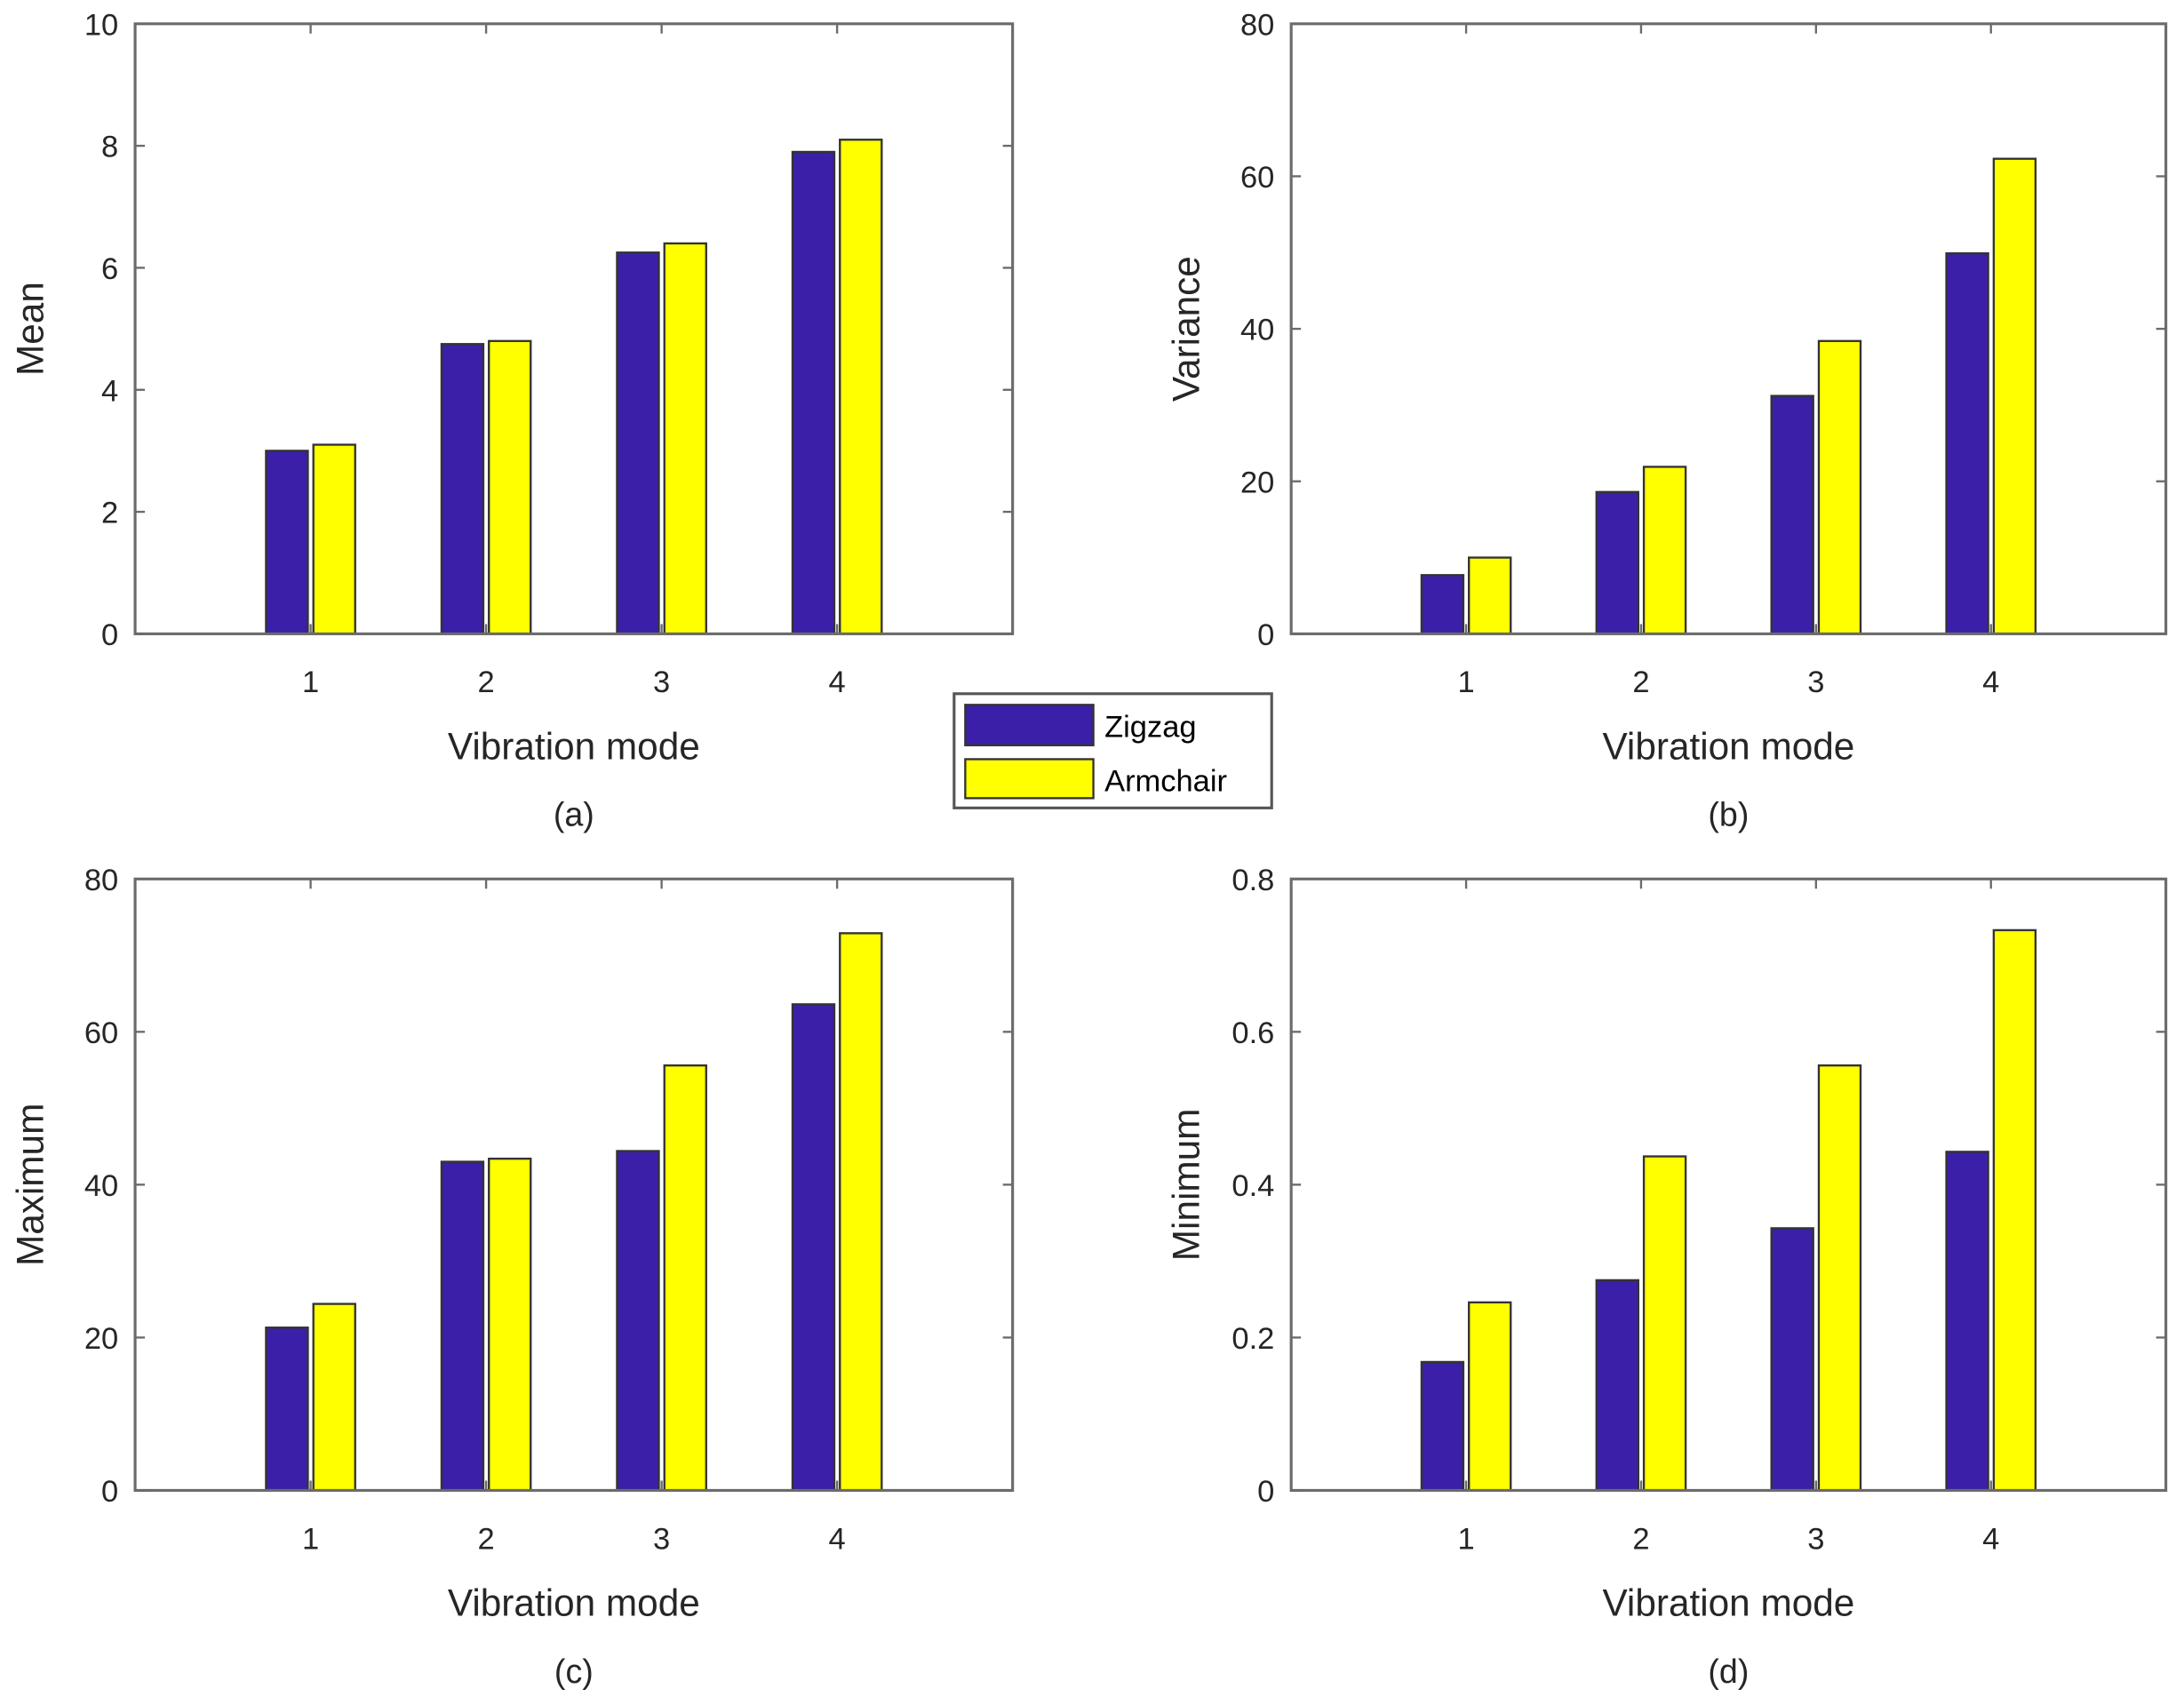 The width and height of the screenshot is (2184, 1705). Describe the element at coordinates (1253, 1339) in the screenshot. I see `y-tick-label: 0.2` at that location.